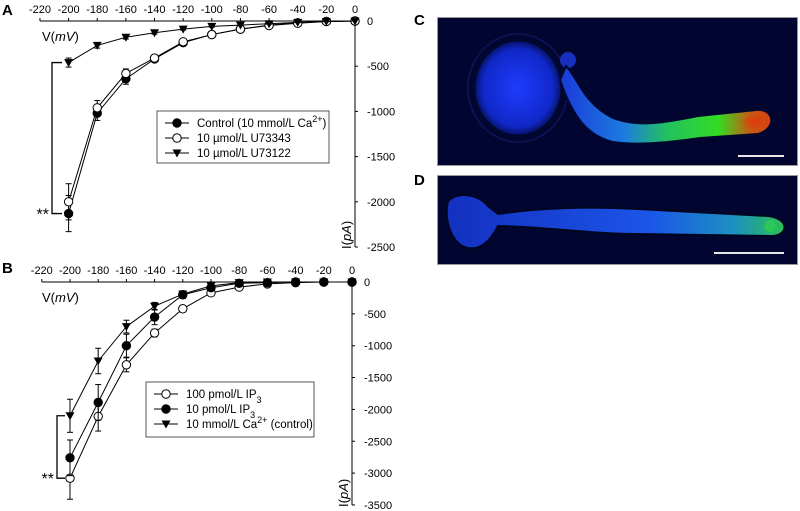 This screenshot has height=511, width=800. Describe the element at coordinates (224, 397) in the screenshot. I see `legend-entry: 100 pmol/L IP3` at that location.